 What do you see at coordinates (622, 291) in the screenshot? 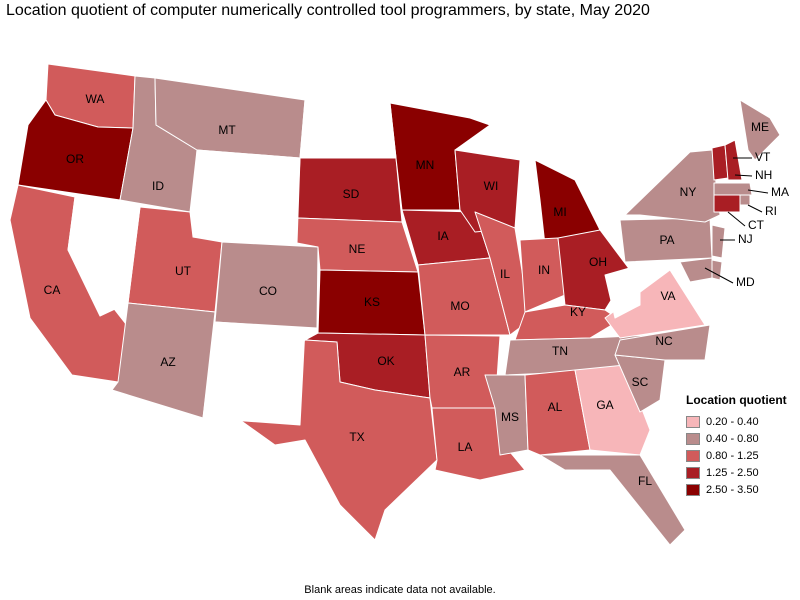
I see `state-wv` at bounding box center [622, 291].